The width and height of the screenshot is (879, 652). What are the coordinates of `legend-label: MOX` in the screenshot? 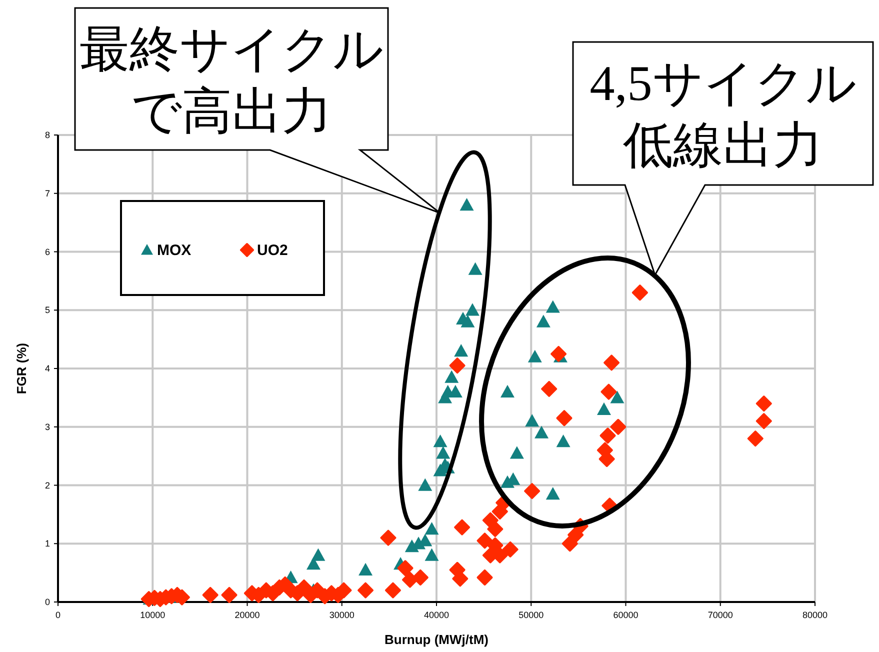 It's located at (174, 250).